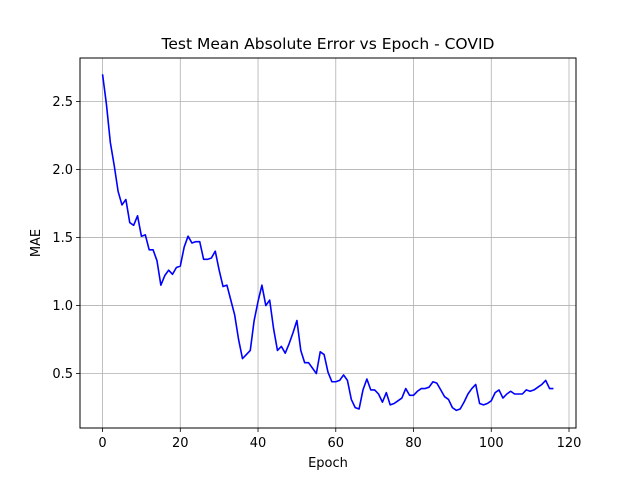 The height and width of the screenshot is (480, 640). I want to click on x-tick-label: 40, so click(258, 443).